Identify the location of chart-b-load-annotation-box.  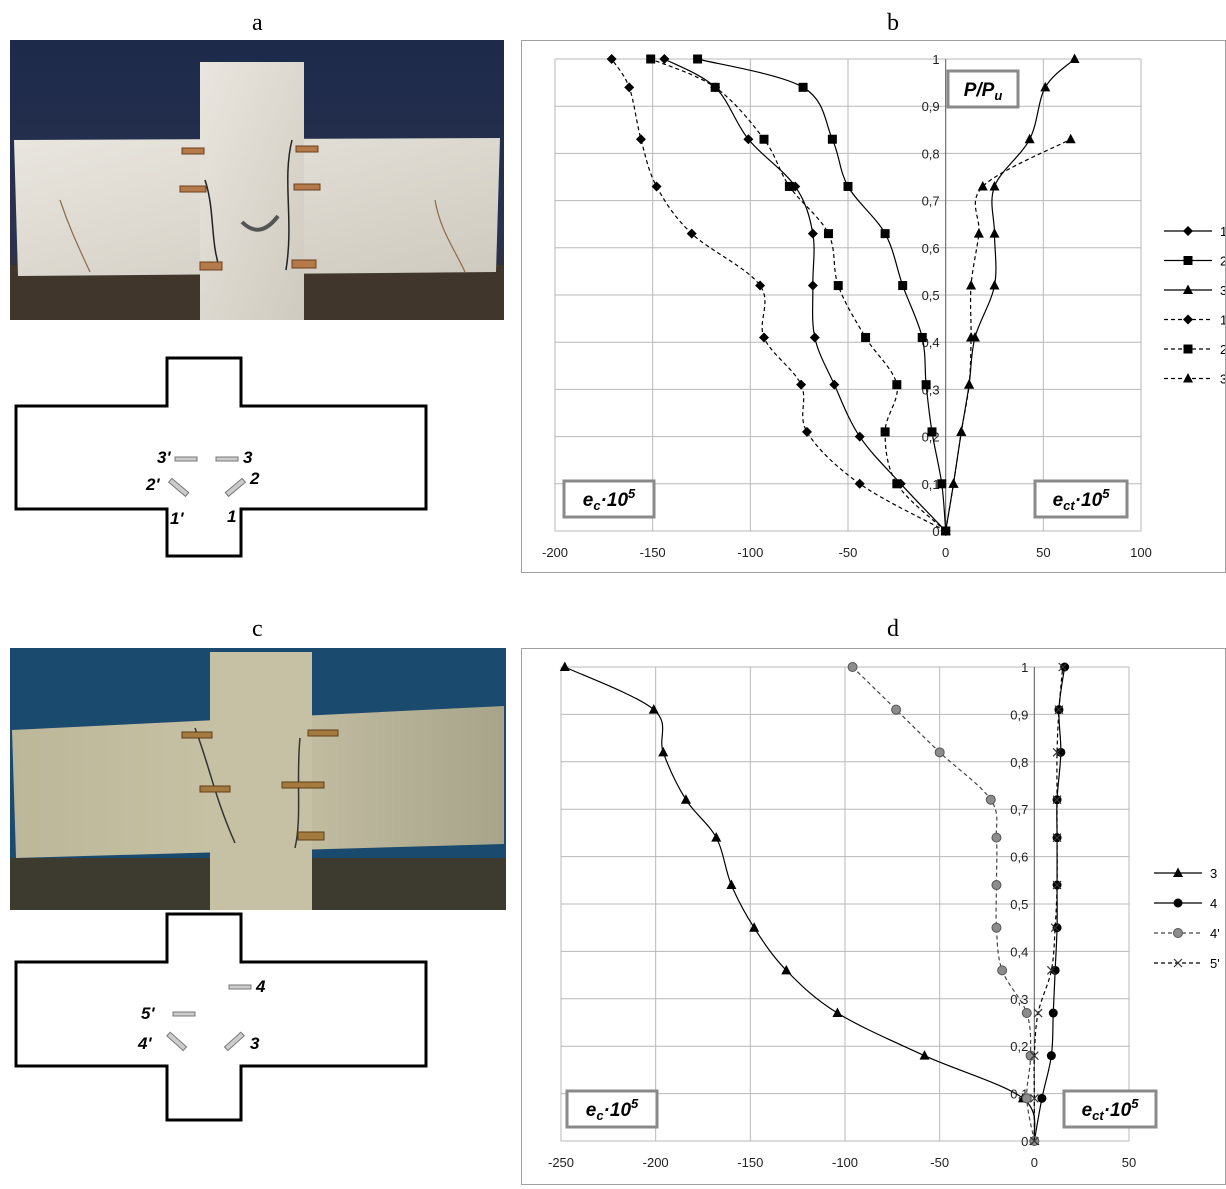
(983, 89).